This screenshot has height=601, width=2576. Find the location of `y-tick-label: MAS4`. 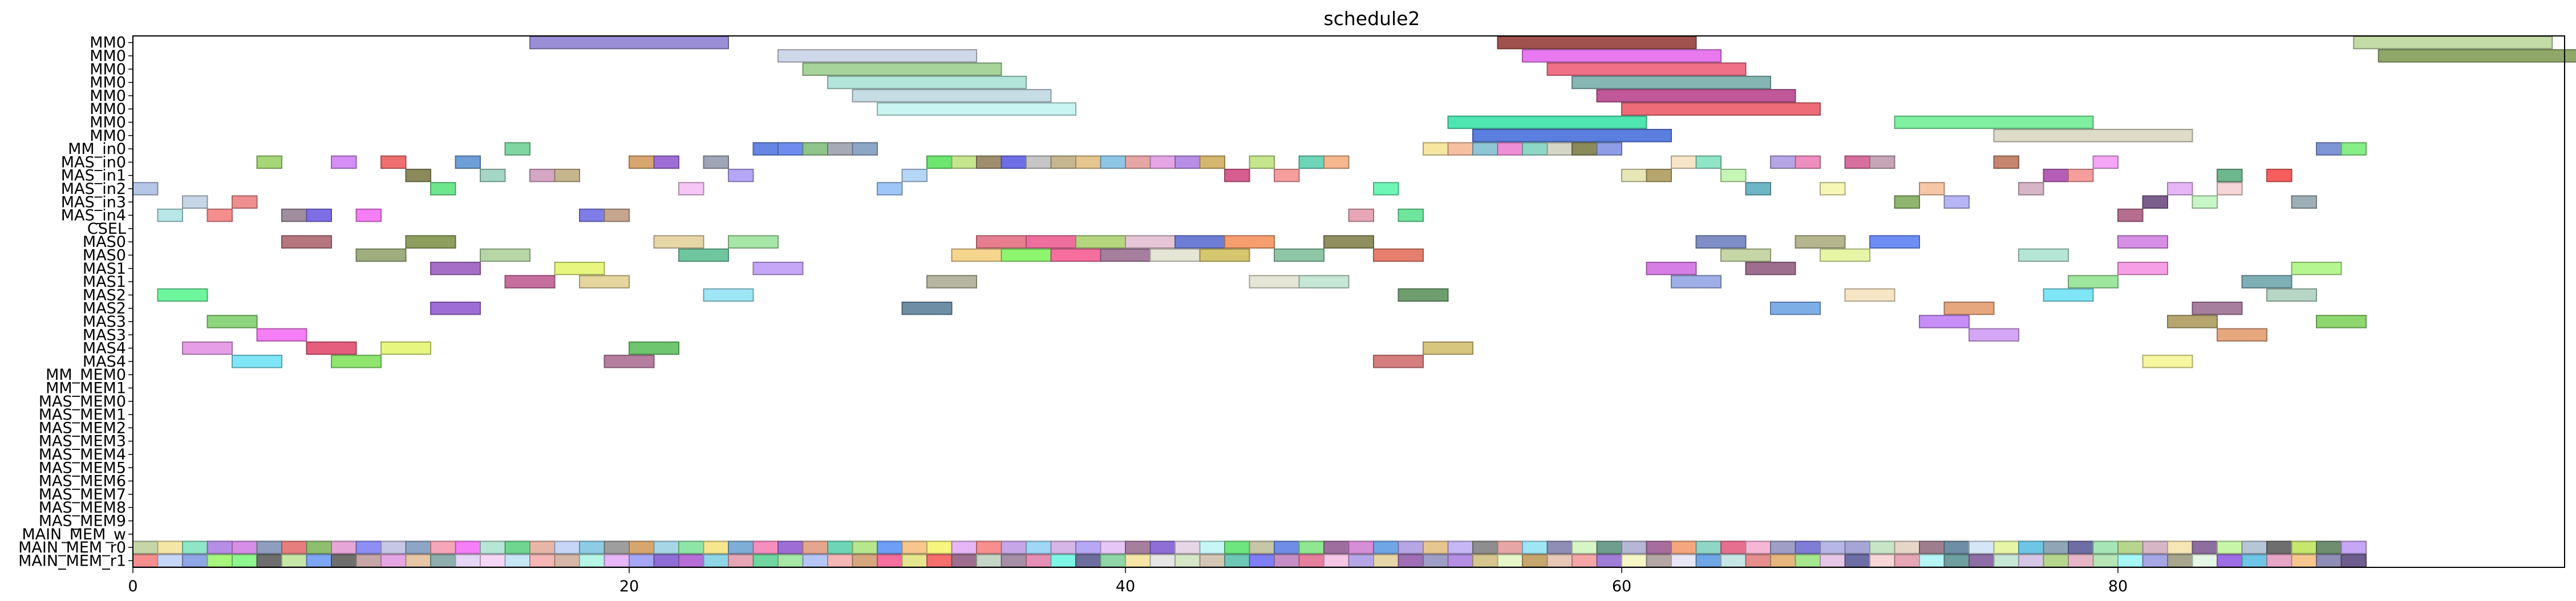

y-tick-label: MAS4 is located at coordinates (104, 362).